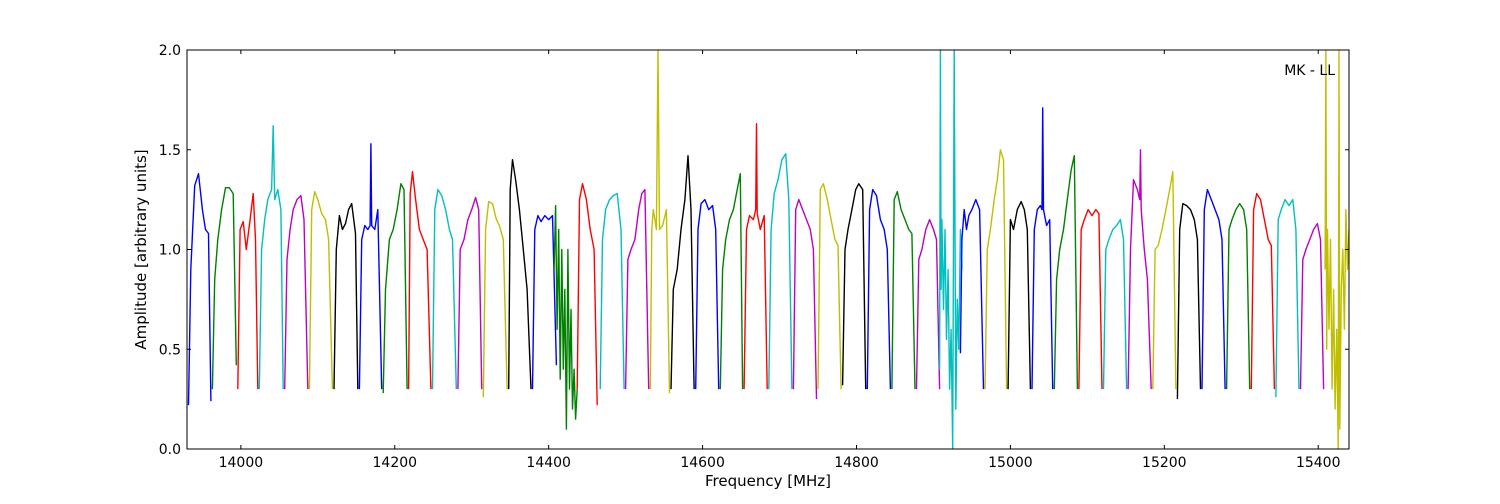 The image size is (1500, 504). I want to click on y-axis-label: Amplitude [arbitrary units], so click(141, 249).